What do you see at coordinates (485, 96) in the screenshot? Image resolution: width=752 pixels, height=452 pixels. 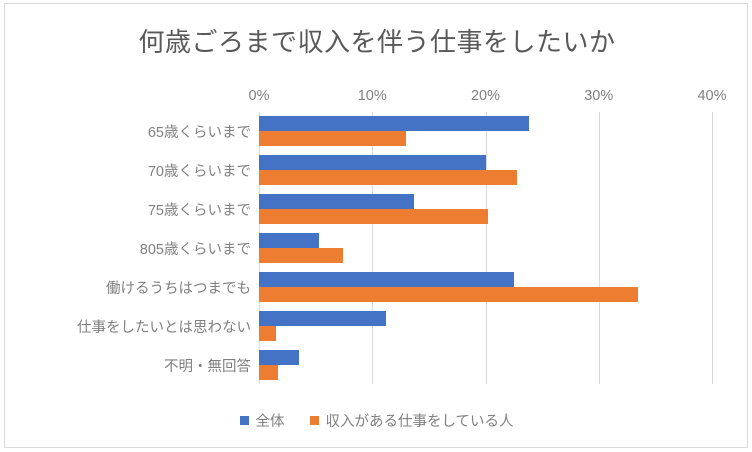 I see `x-axis-tick-label: 20%` at bounding box center [485, 96].